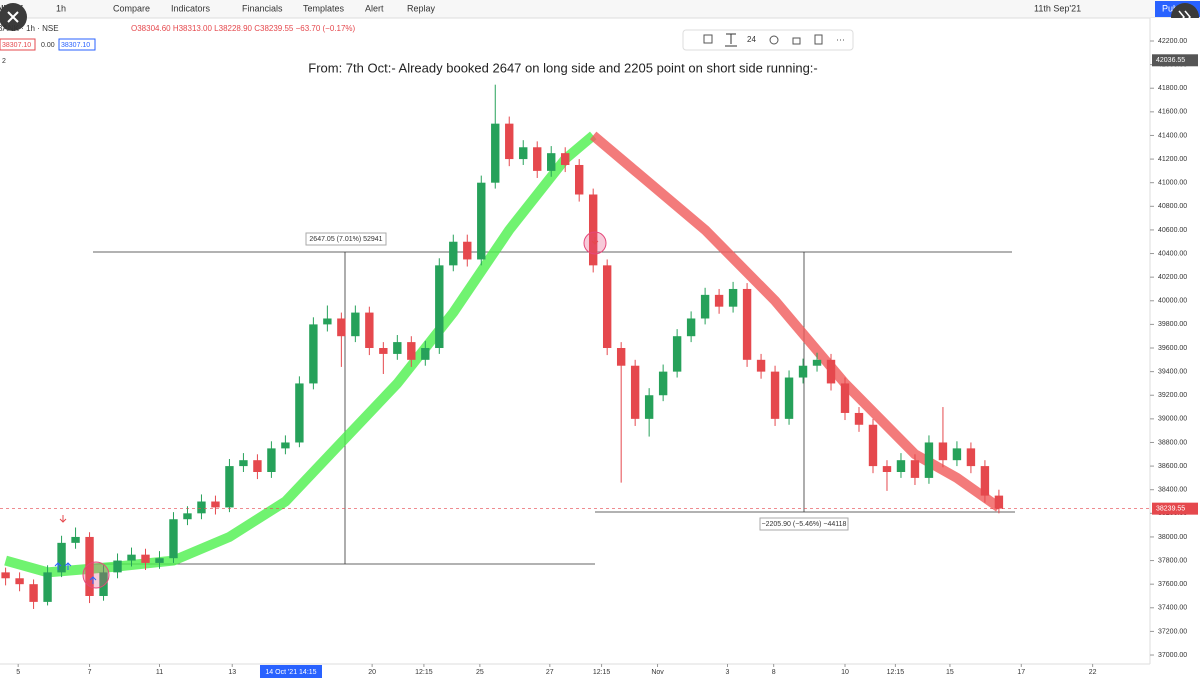 Image resolution: width=1200 pixels, height=686 pixels. Describe the element at coordinates (1172, 655) in the screenshot. I see `y-tick-label: 37000.00` at that location.